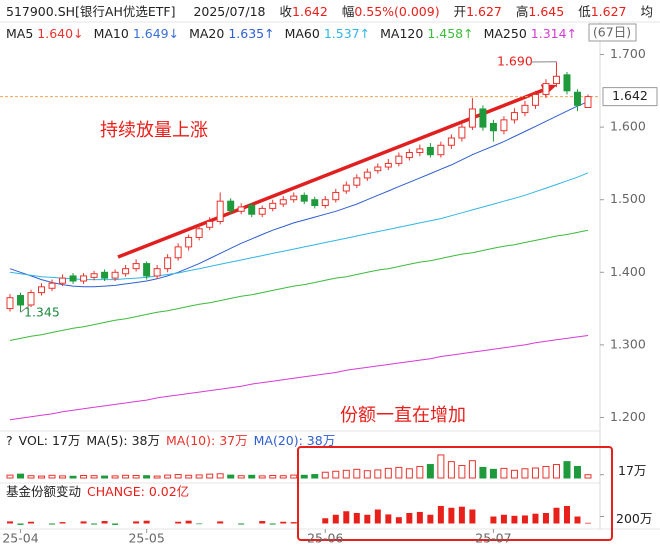 Image resolution: width=660 pixels, height=551 pixels. What do you see at coordinates (206, 33) in the screenshot?
I see `legend-name: MA20` at bounding box center [206, 33].